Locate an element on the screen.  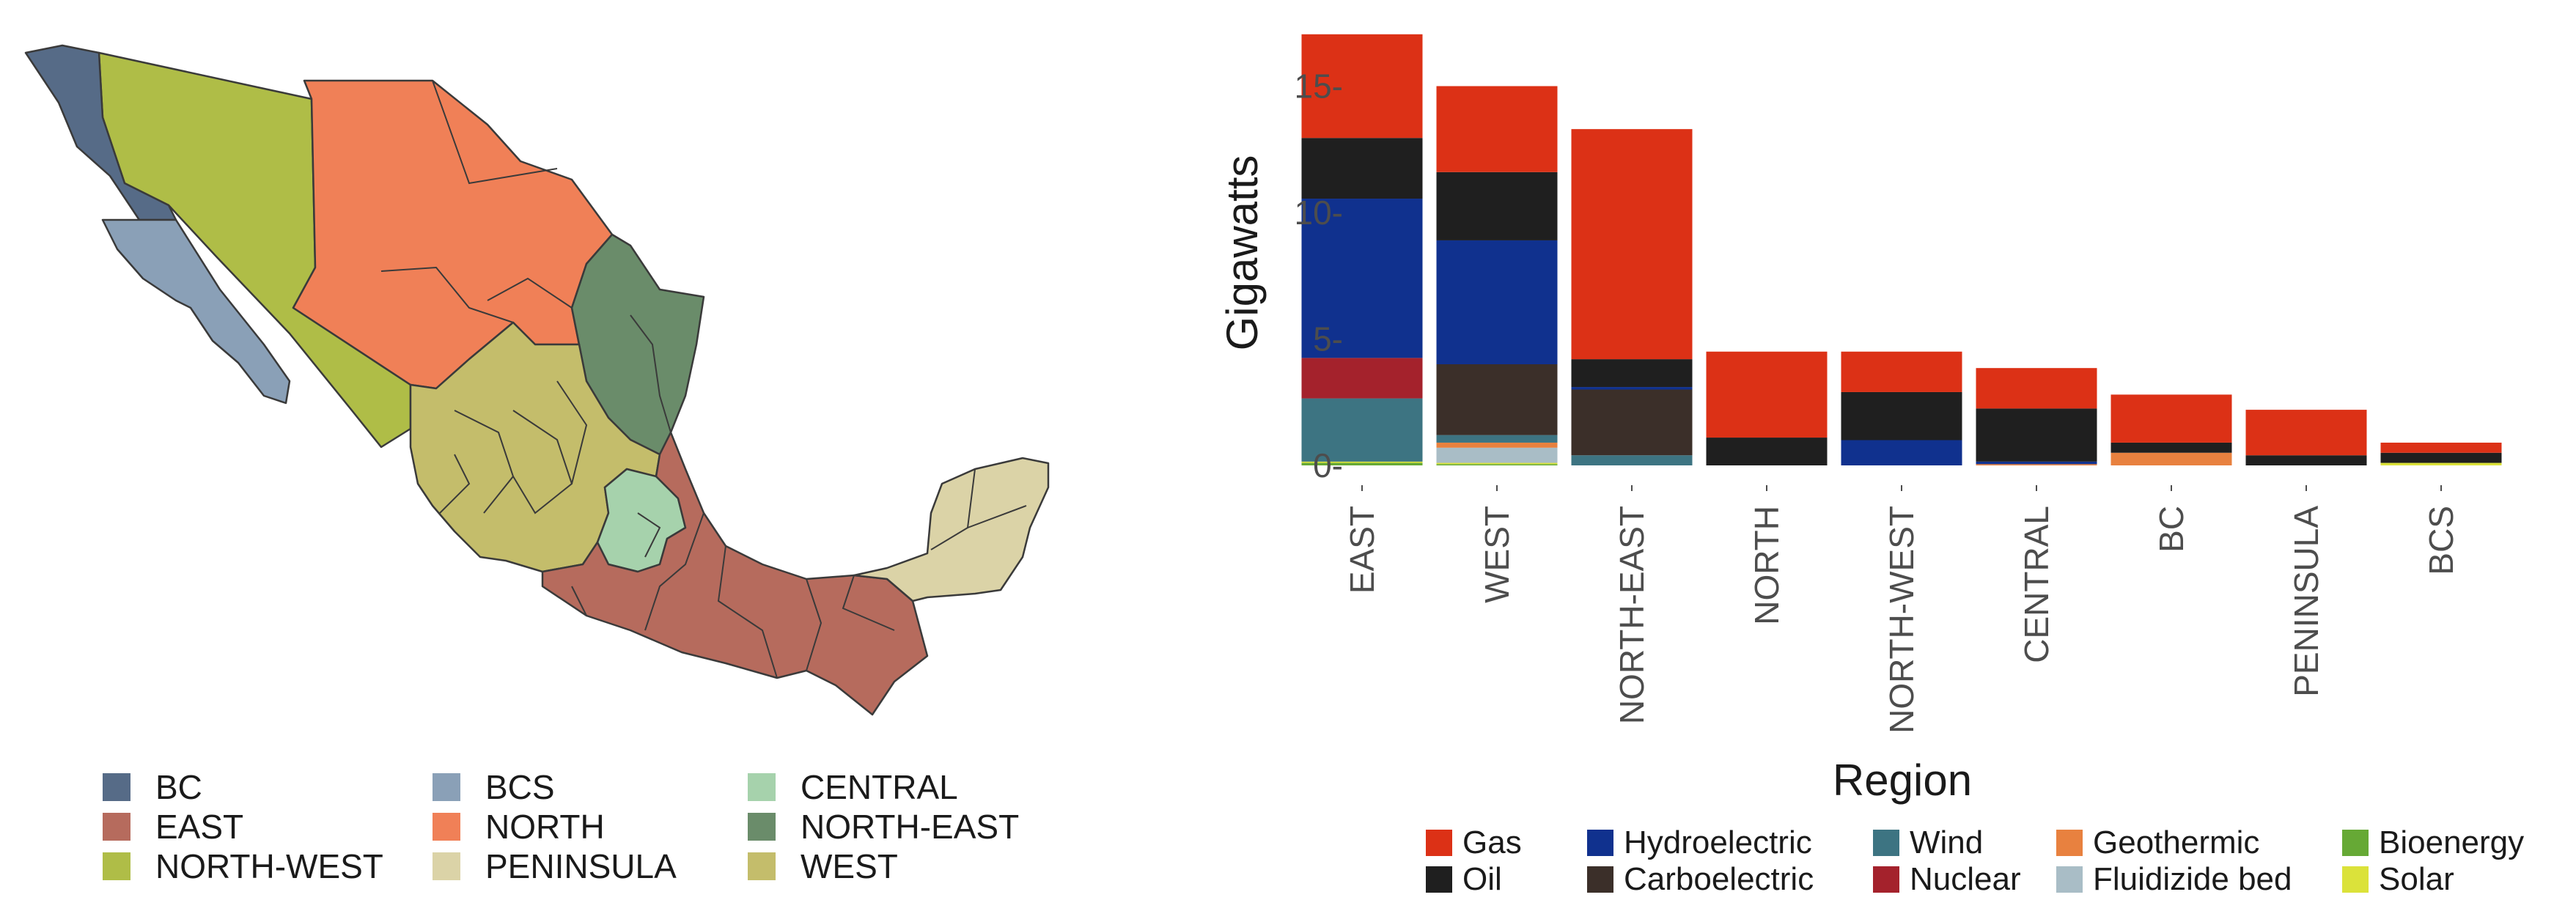
bar-segment-bcs-gas is located at coordinates (2441, 447).